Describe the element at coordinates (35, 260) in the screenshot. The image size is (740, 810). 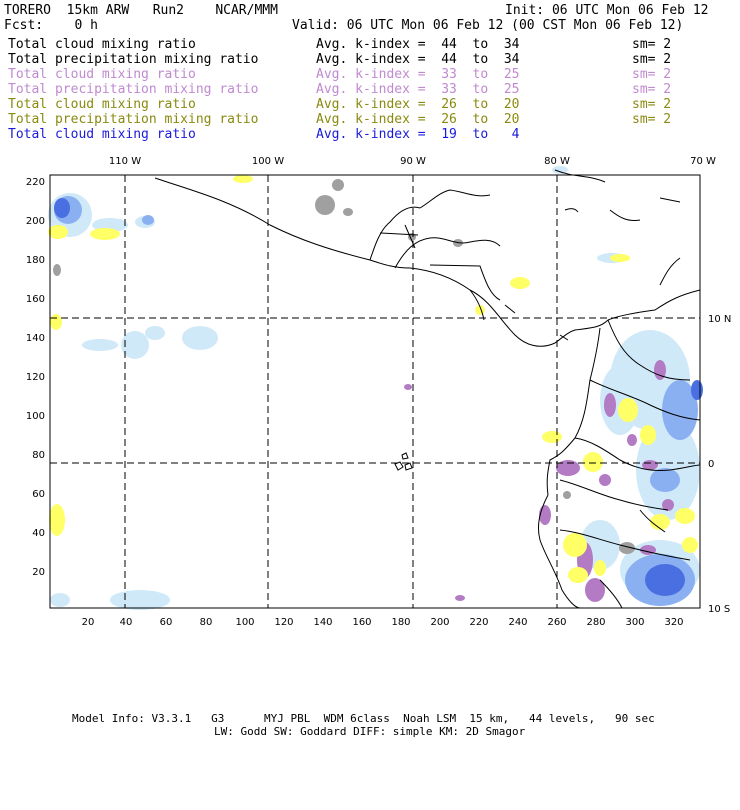
I see `y-tick-label: 180` at that location.